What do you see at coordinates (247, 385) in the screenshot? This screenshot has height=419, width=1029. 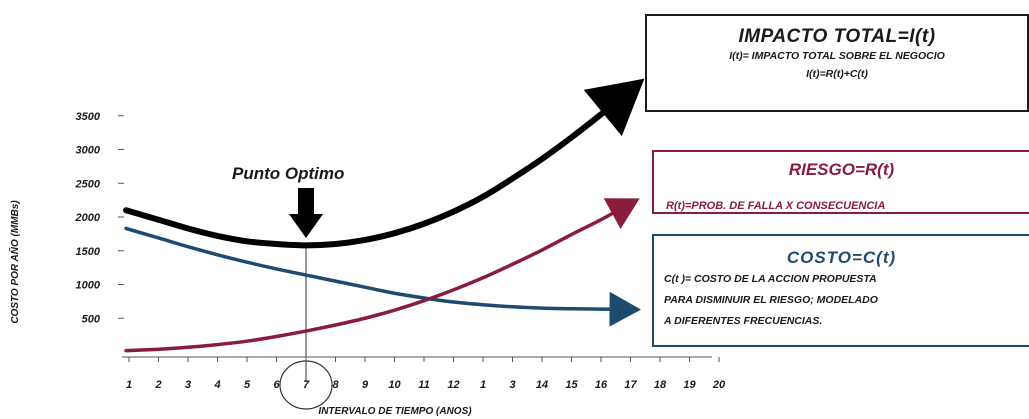 I see `x-tick-label: 5` at bounding box center [247, 385].